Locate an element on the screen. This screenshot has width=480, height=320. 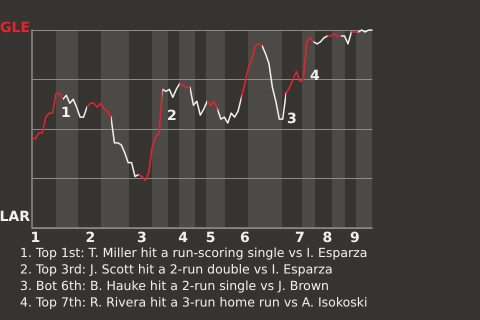
annotation: 1 is located at coordinates (66, 113).